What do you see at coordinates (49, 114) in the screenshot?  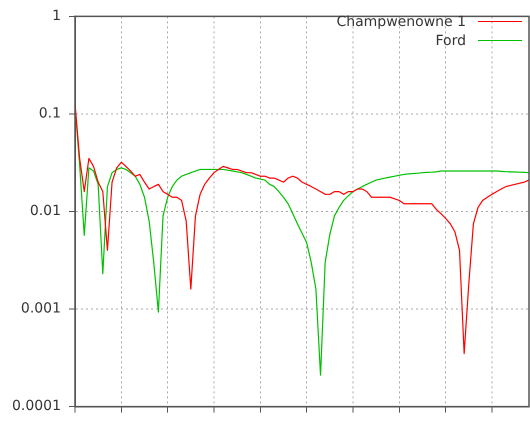 I see `y-tick-label: 0.1` at bounding box center [49, 114].